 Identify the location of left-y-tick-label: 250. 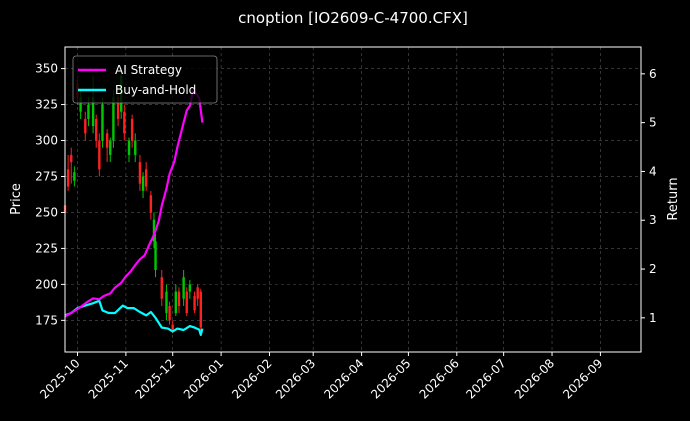
(46, 212).